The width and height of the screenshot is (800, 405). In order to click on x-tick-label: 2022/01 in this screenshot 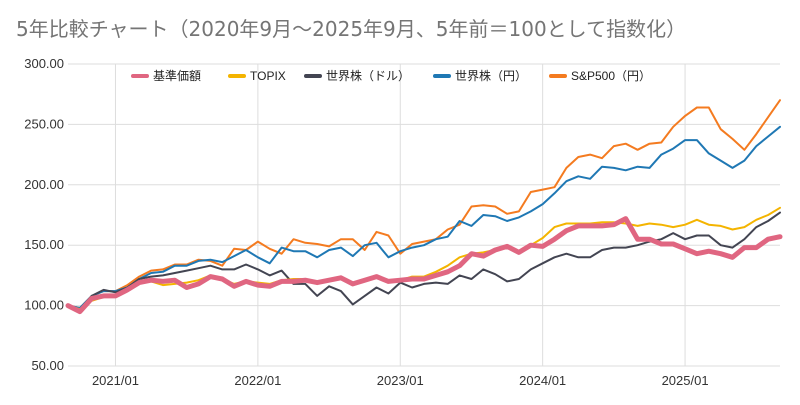, I will do `click(257, 380)`.